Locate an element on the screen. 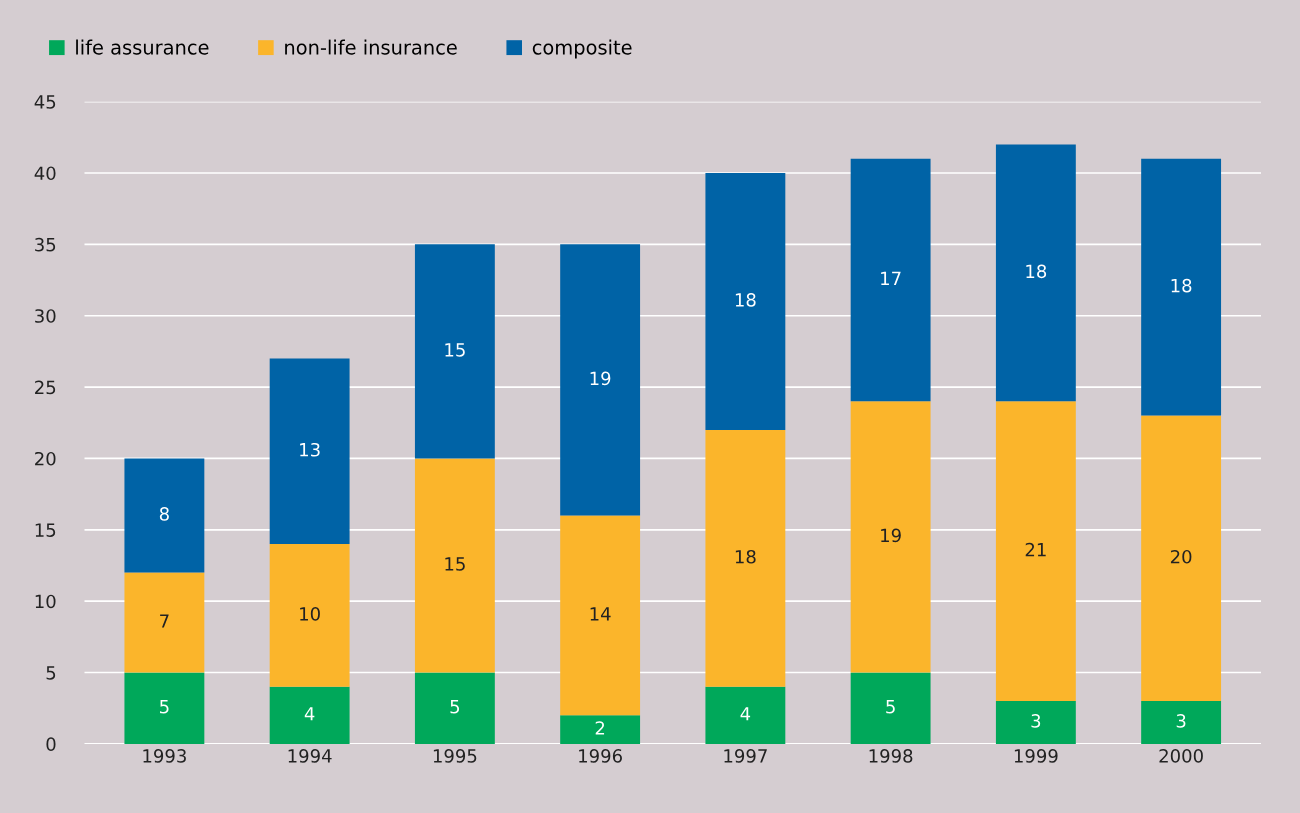 This screenshot has height=813, width=1300. y-tick-label: 25 is located at coordinates (45, 387).